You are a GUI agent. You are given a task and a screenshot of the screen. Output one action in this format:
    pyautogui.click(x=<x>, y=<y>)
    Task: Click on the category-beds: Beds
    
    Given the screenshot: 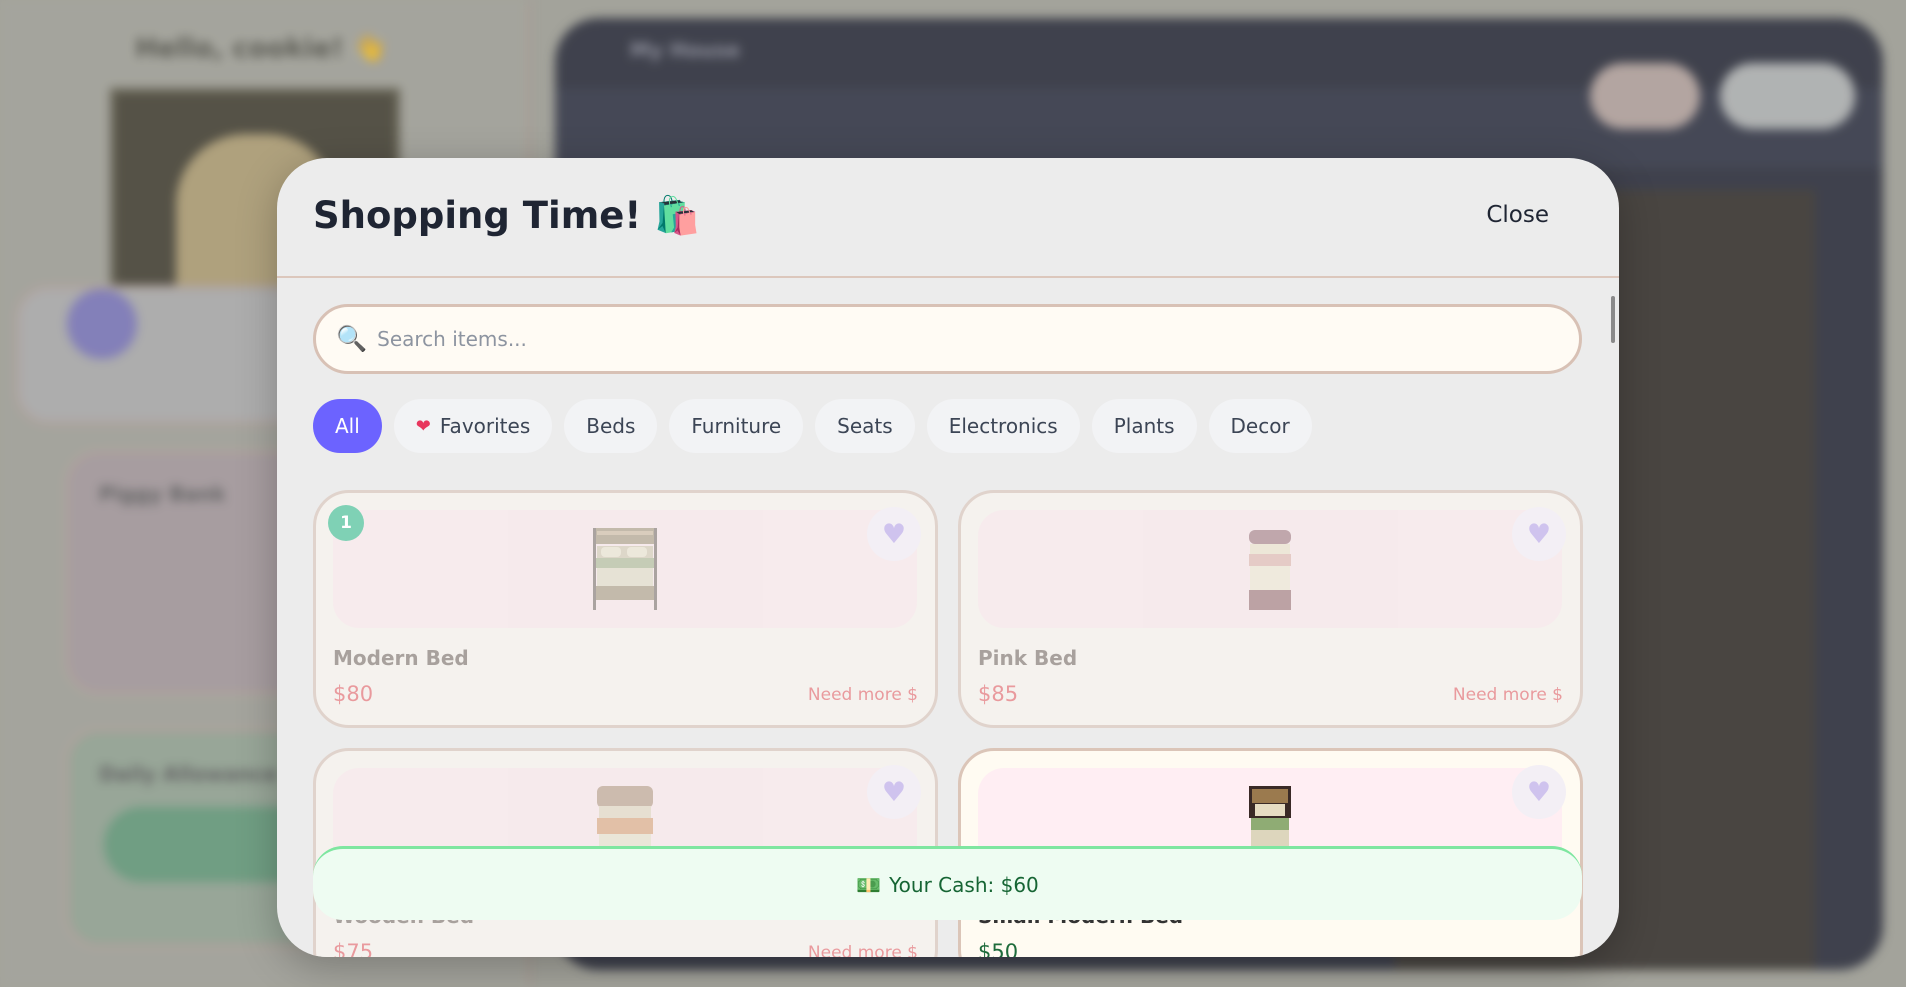 What is the action you would take?
    pyautogui.click(x=611, y=426)
    